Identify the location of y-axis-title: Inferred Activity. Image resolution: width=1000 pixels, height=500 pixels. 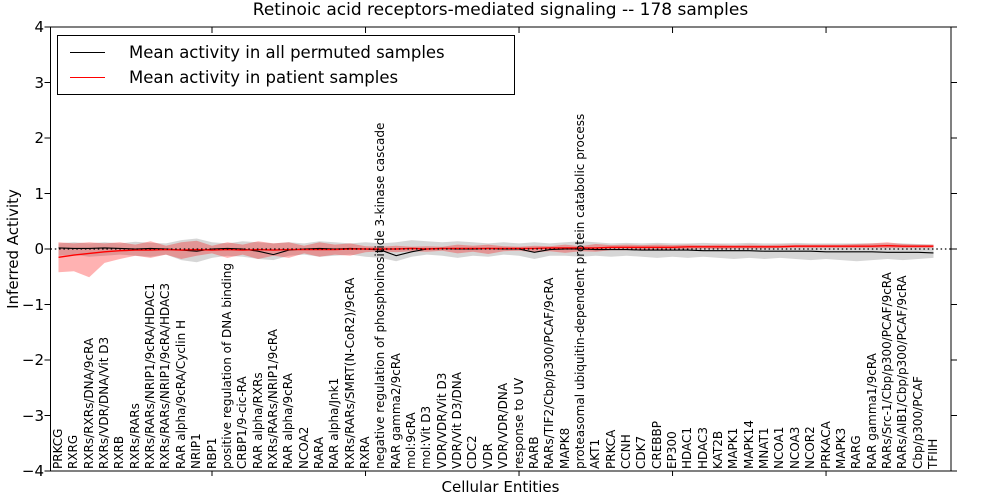
(13, 249).